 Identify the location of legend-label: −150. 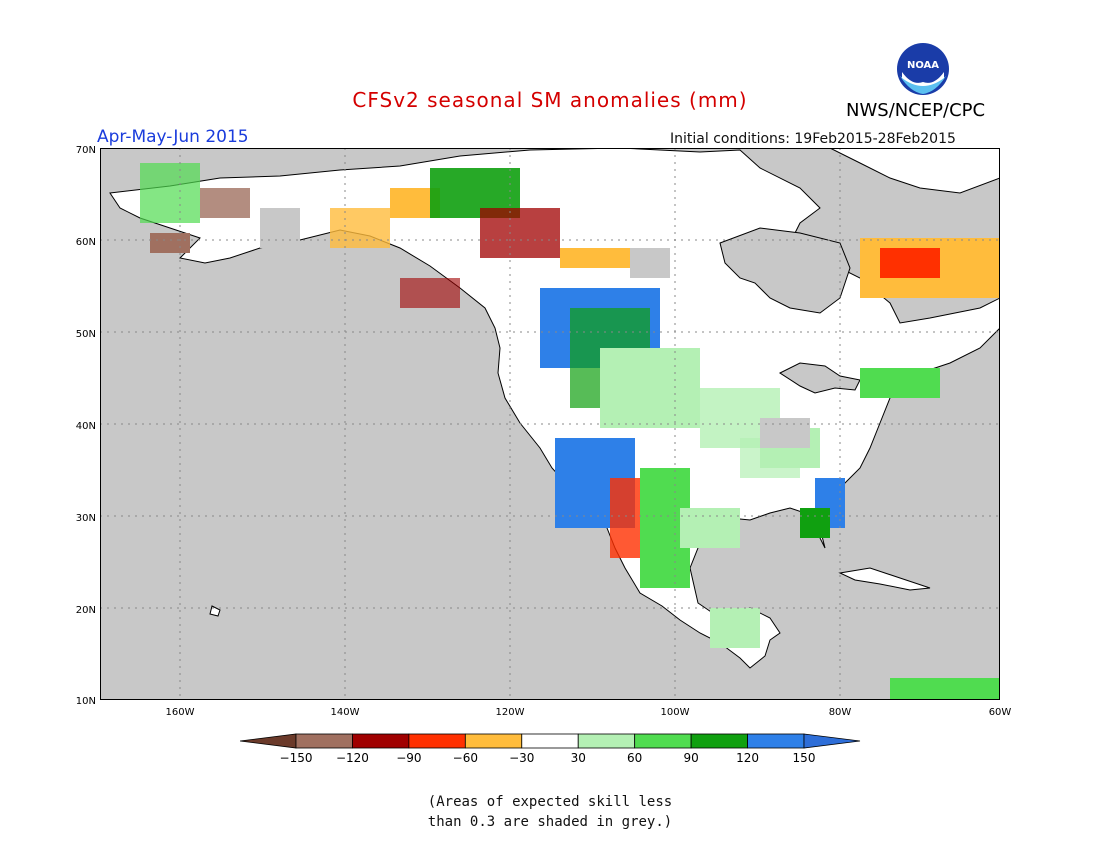
(296, 758).